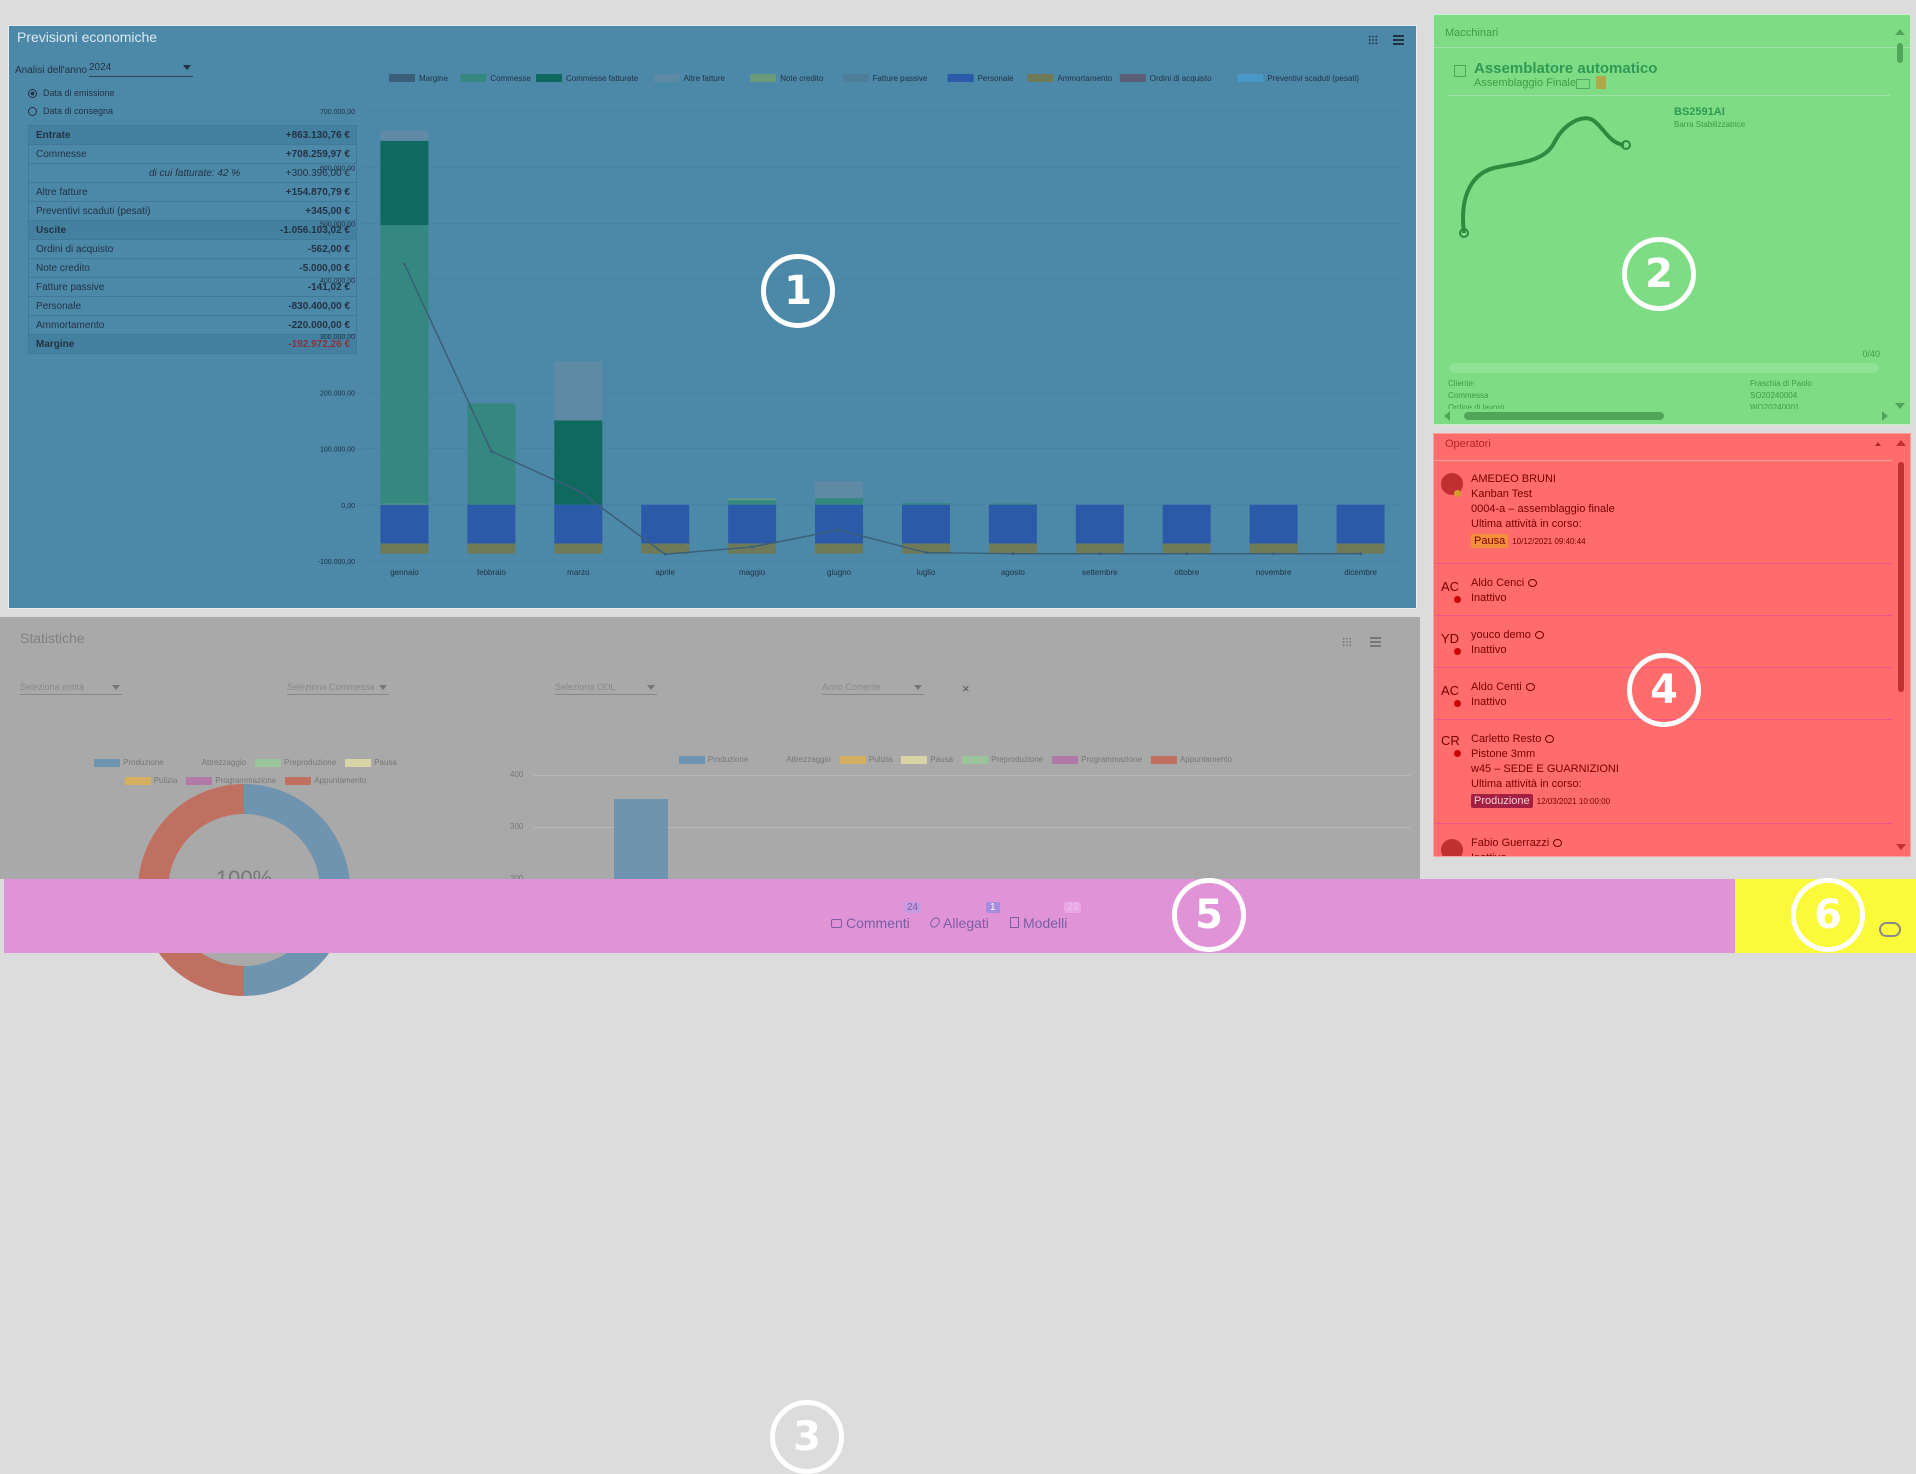 This screenshot has width=1916, height=1474. Describe the element at coordinates (728, 759) in the screenshot. I see `legend-label: Produzione` at that location.